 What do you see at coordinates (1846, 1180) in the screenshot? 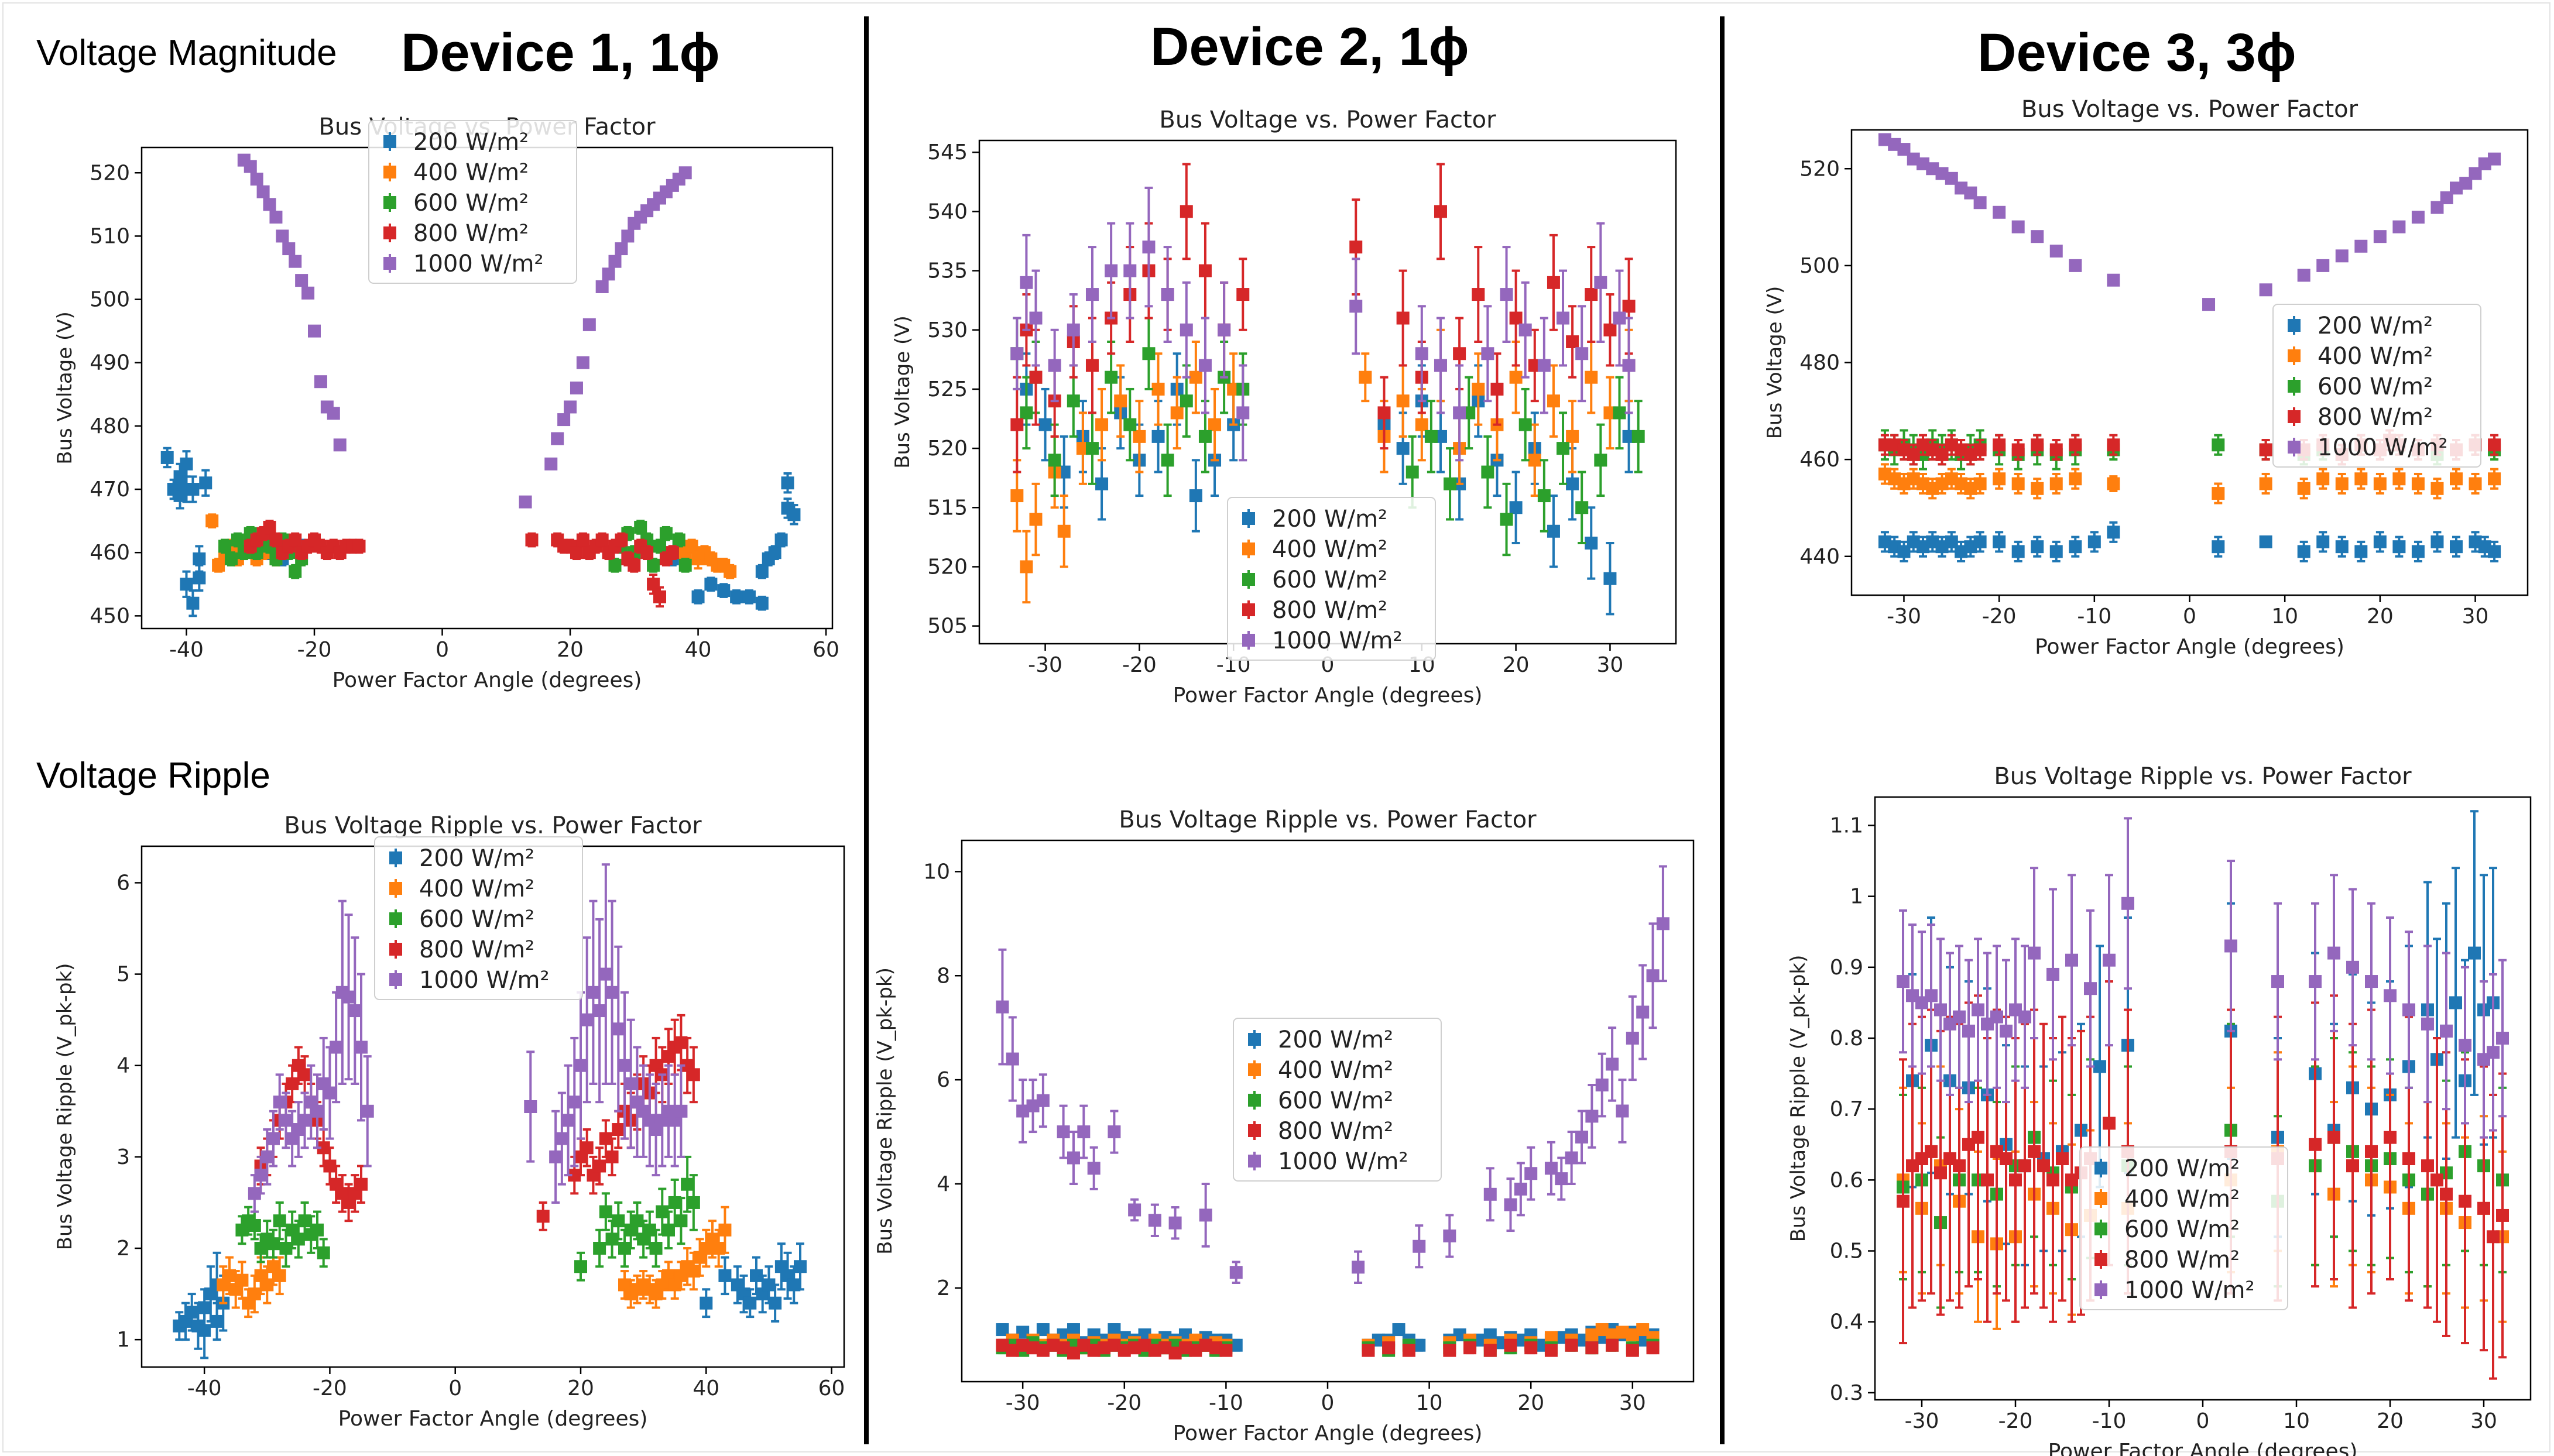
I see `y-tick-label: 0.6` at bounding box center [1846, 1180].